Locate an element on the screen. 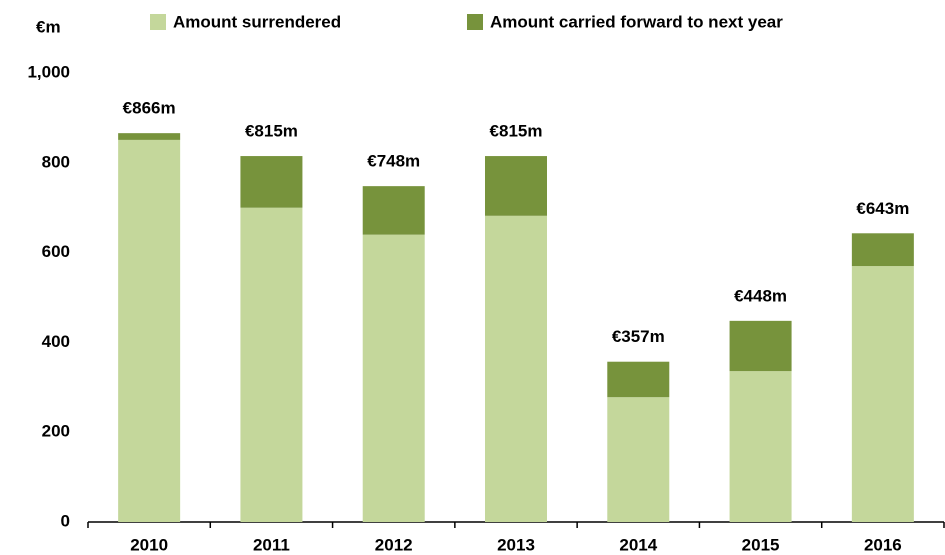 The image size is (945, 555). legend-label: Amount carried forward to next year is located at coordinates (636, 21).